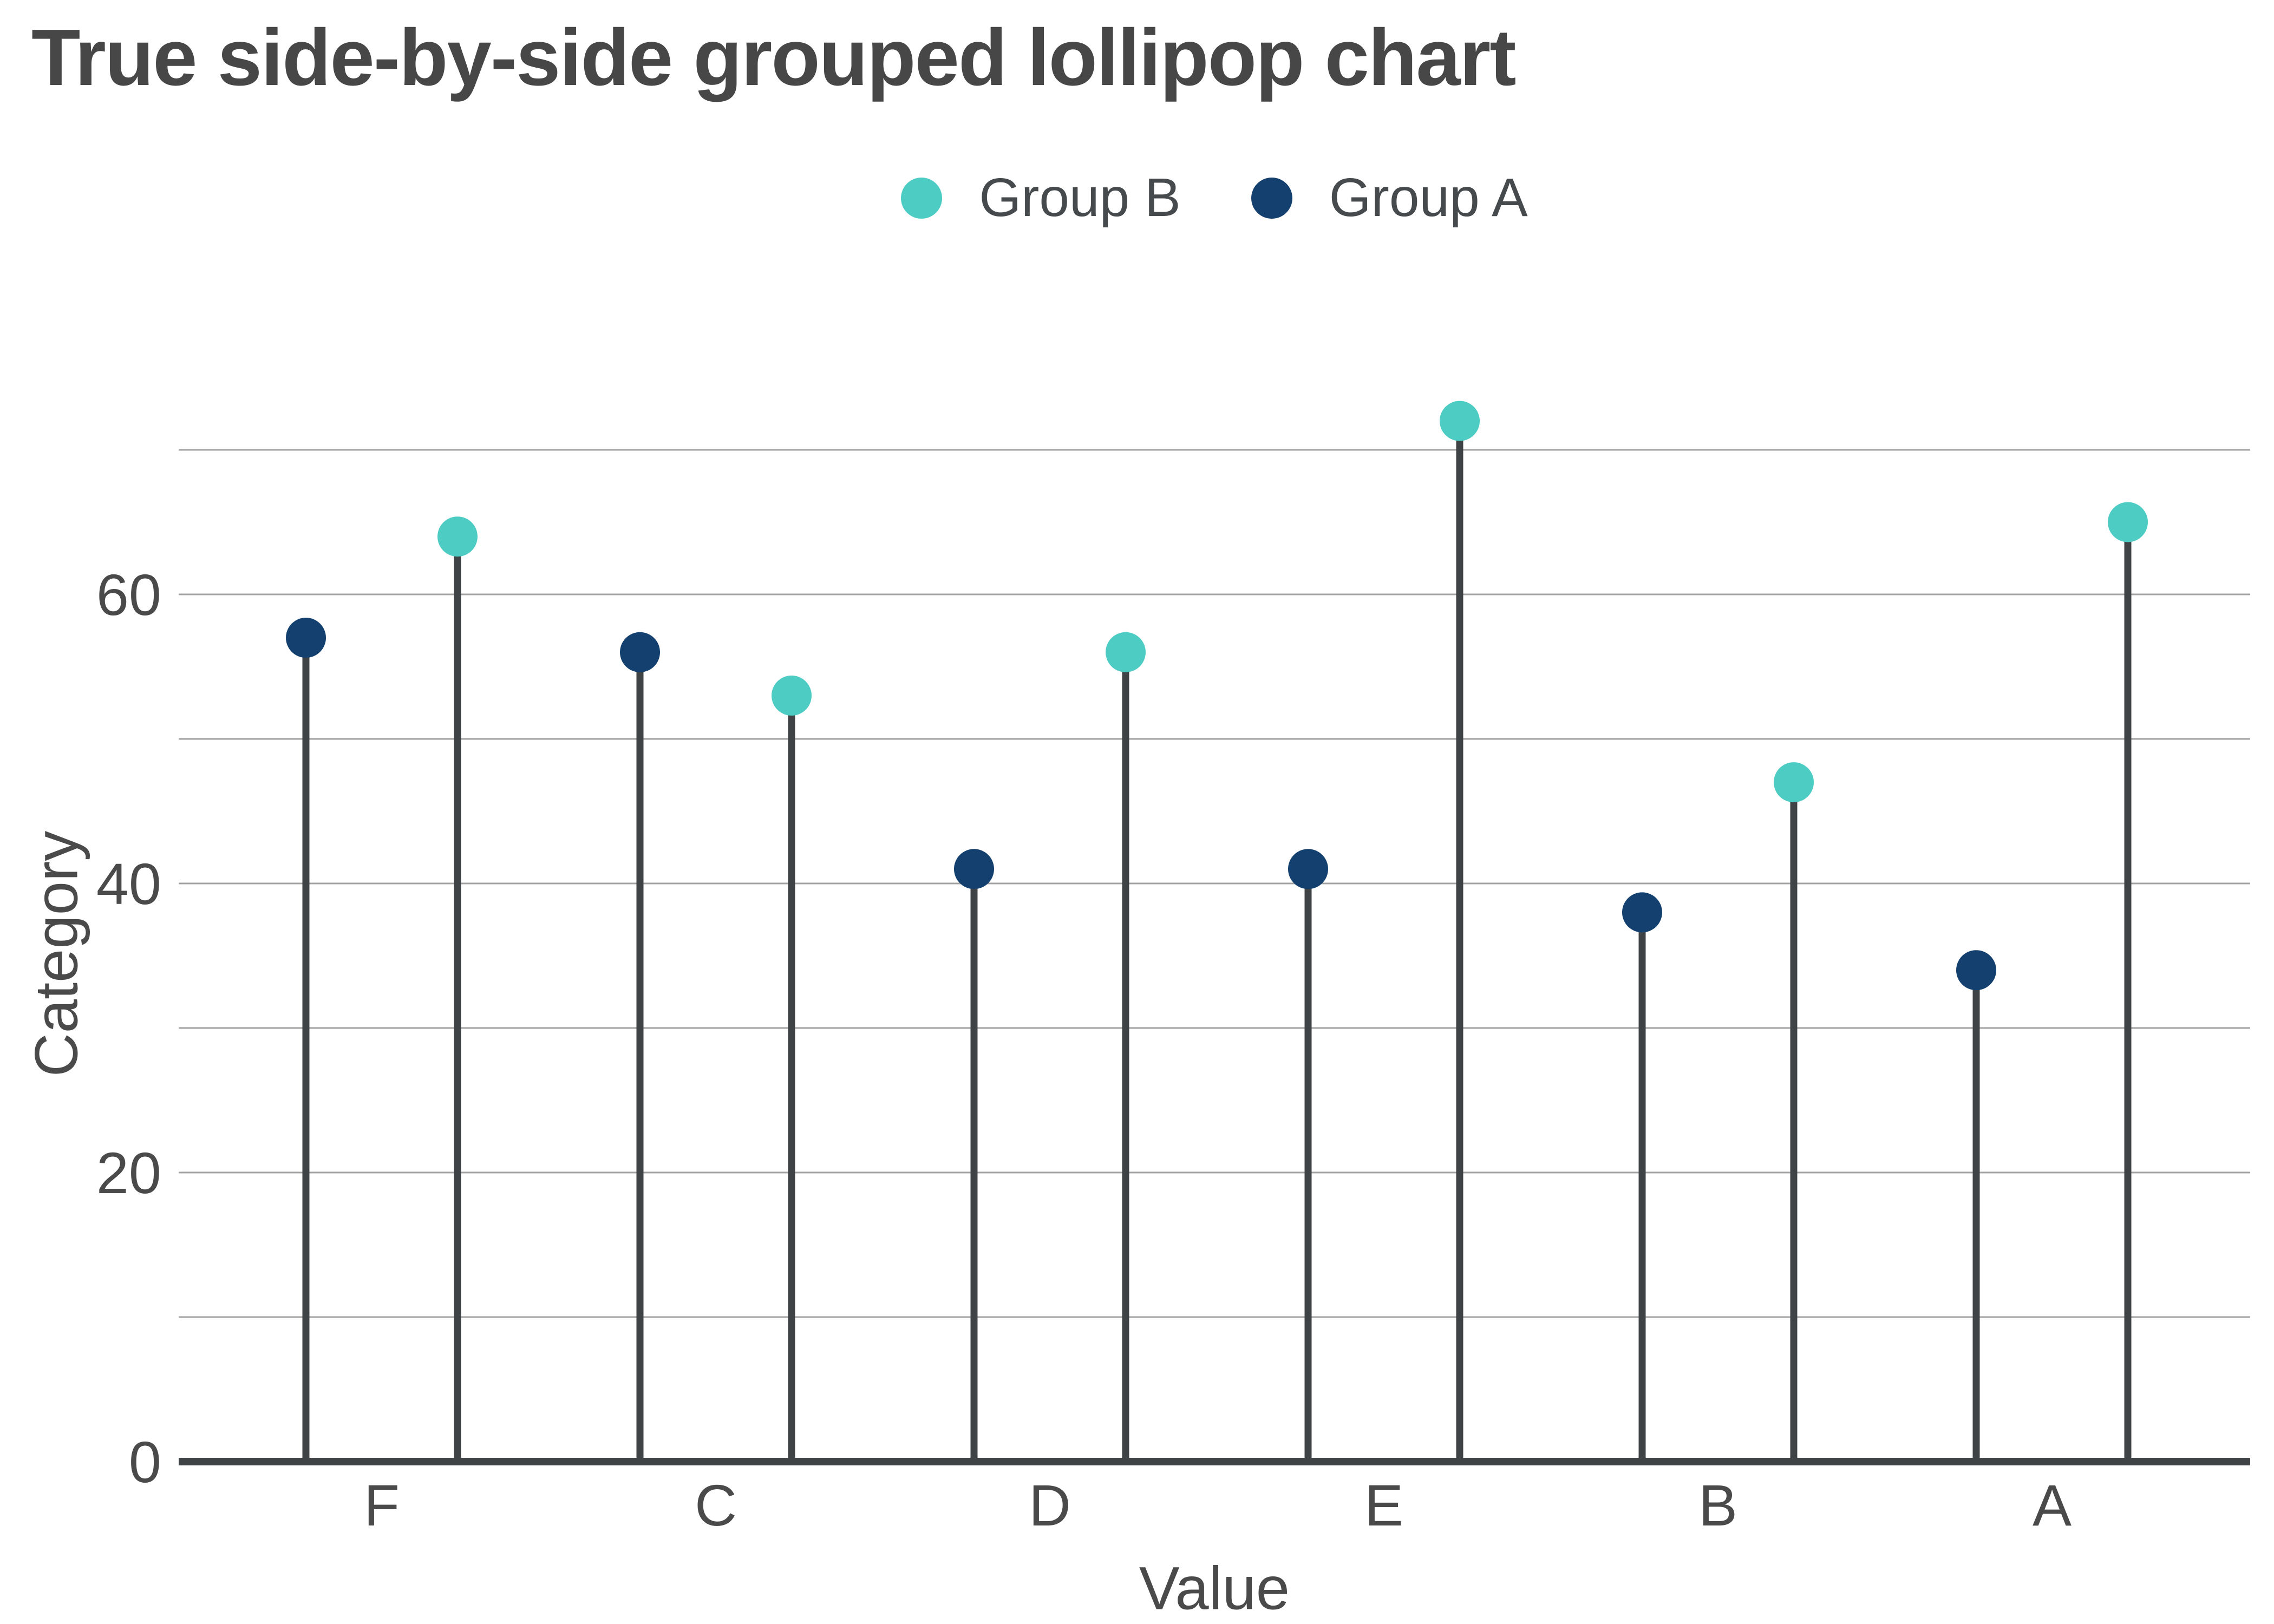 The image size is (2274, 1624). What do you see at coordinates (974, 1167) in the screenshot?
I see `stem-D-group-a` at bounding box center [974, 1167].